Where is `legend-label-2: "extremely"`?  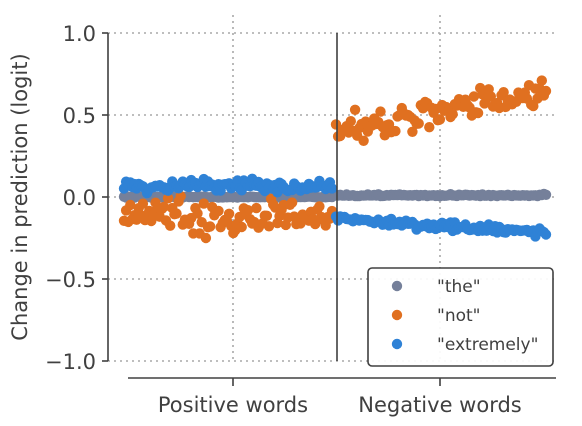
legend-label-2: "extremely" is located at coordinates (487, 345).